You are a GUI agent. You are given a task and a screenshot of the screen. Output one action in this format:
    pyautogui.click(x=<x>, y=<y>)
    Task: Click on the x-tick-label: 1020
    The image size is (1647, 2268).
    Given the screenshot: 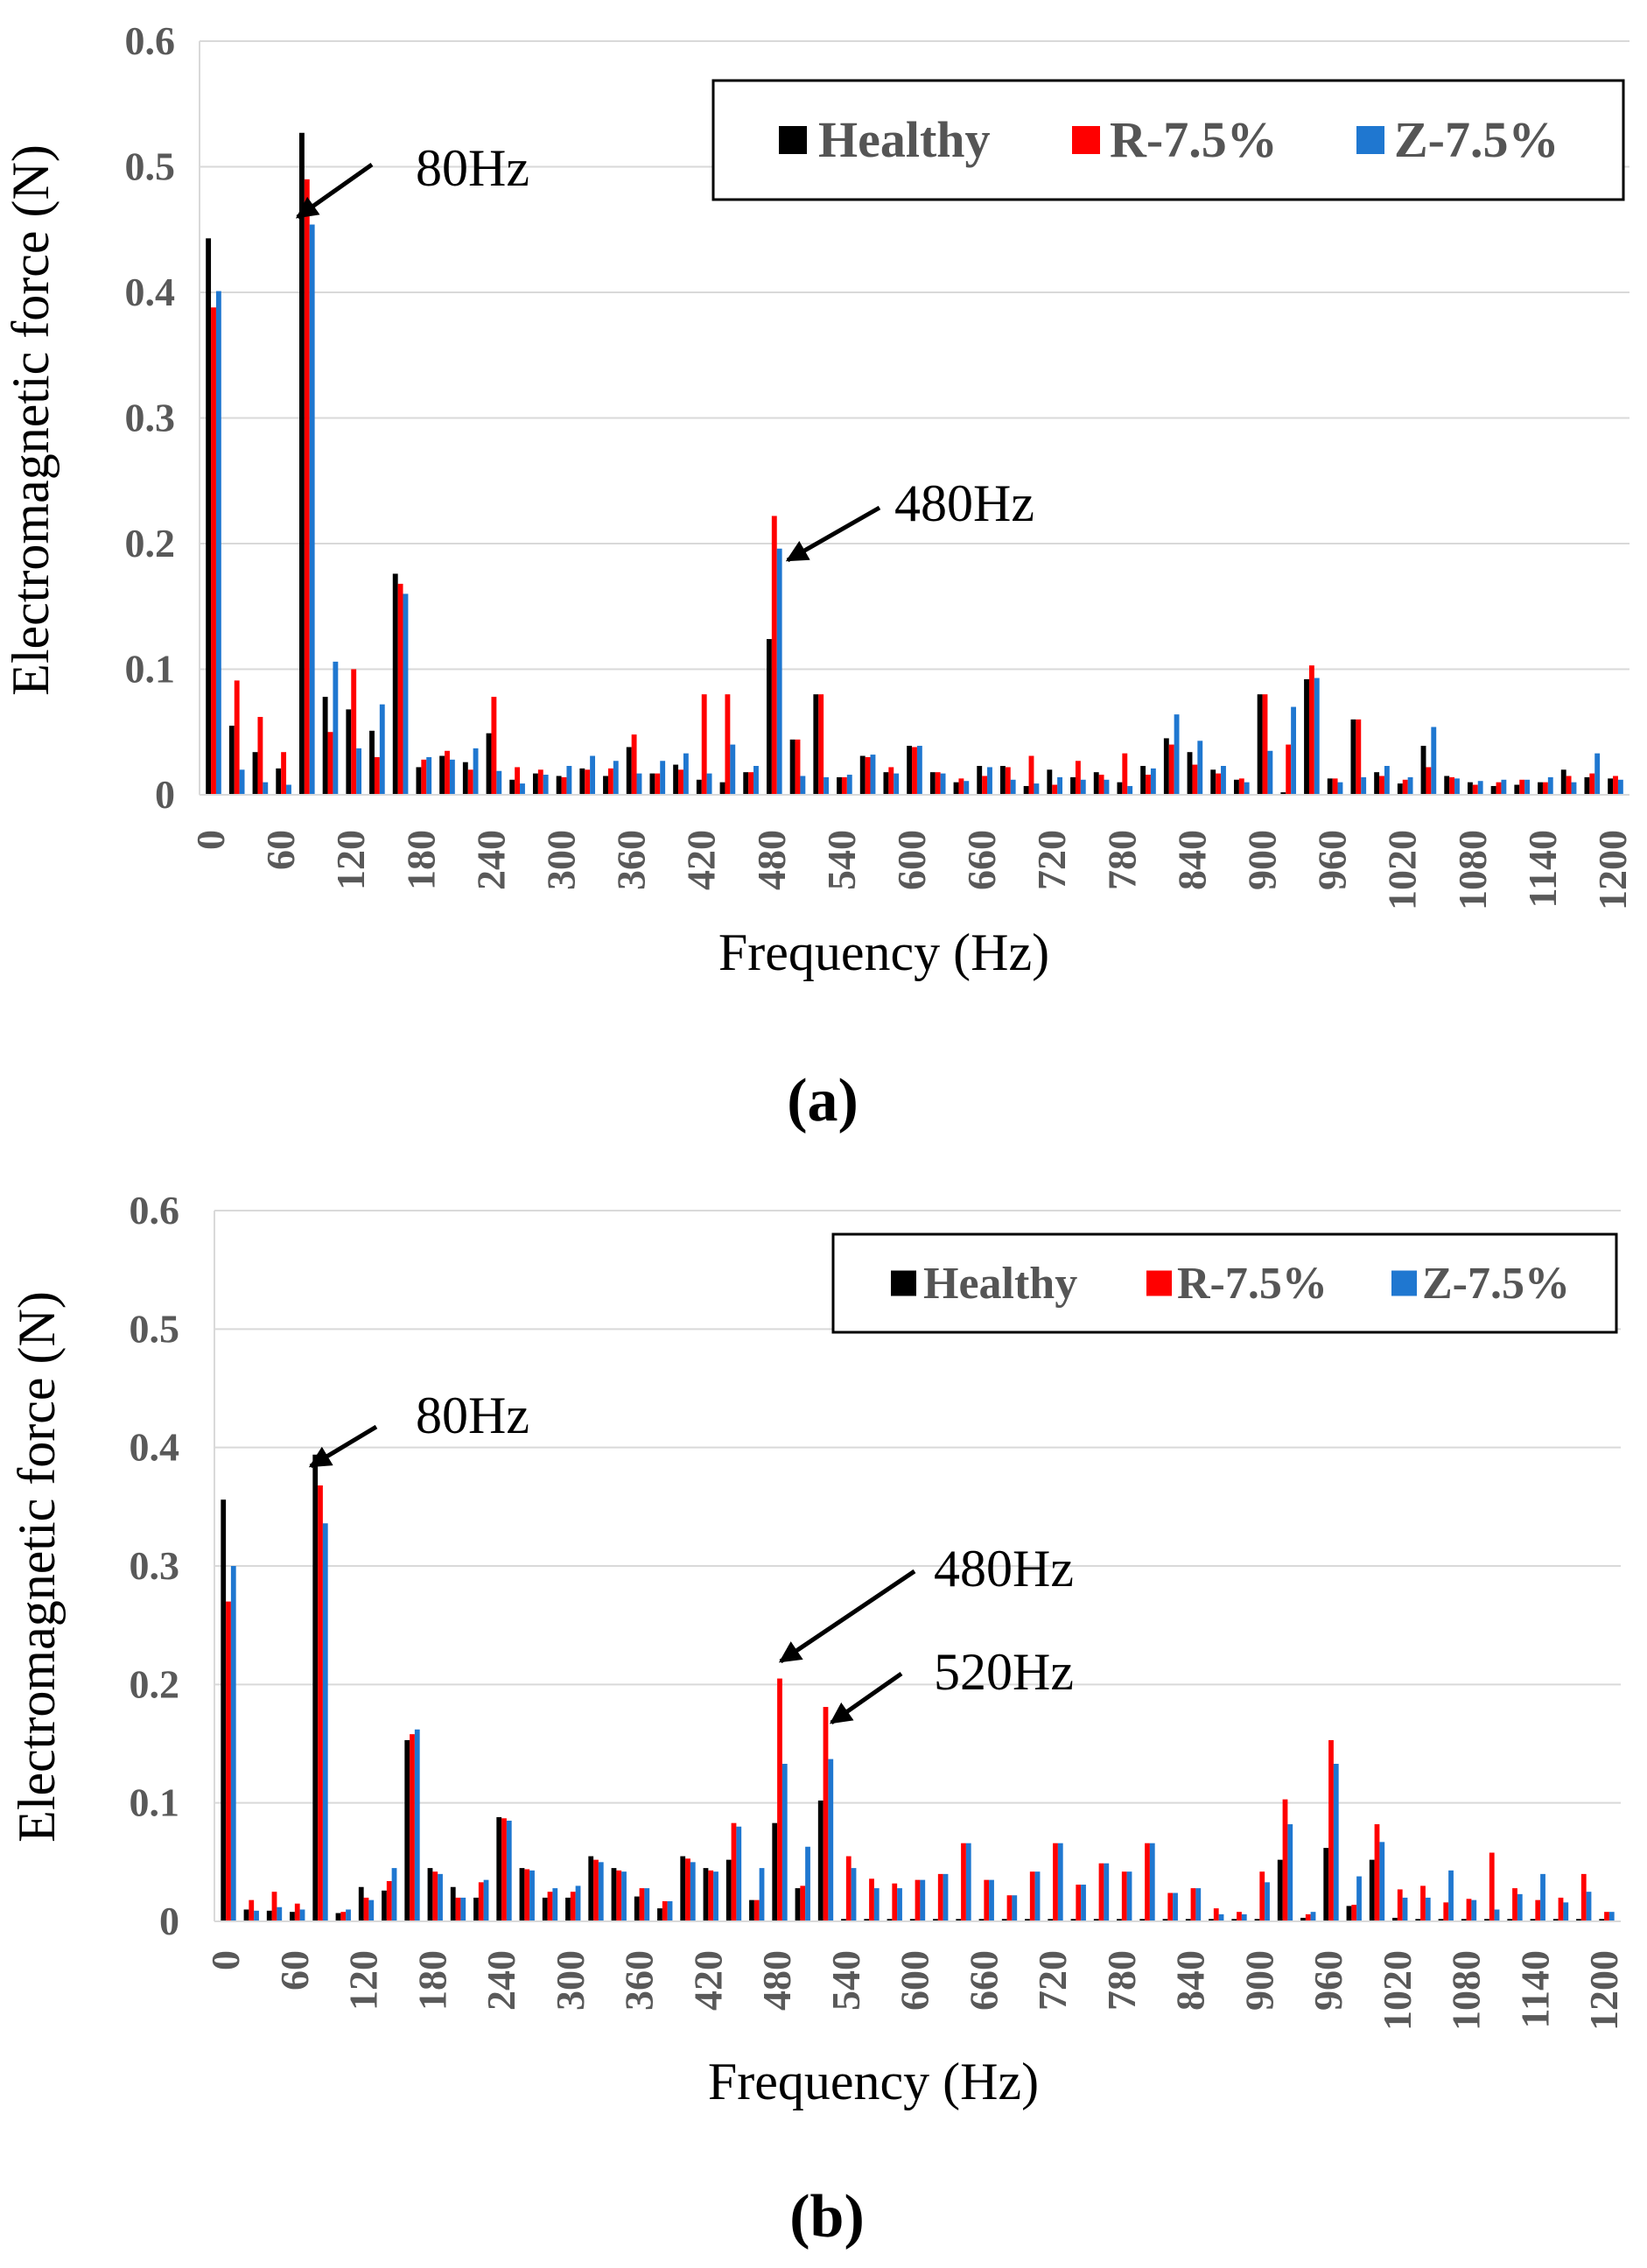 What is the action you would take?
    pyautogui.click(x=1397, y=1991)
    